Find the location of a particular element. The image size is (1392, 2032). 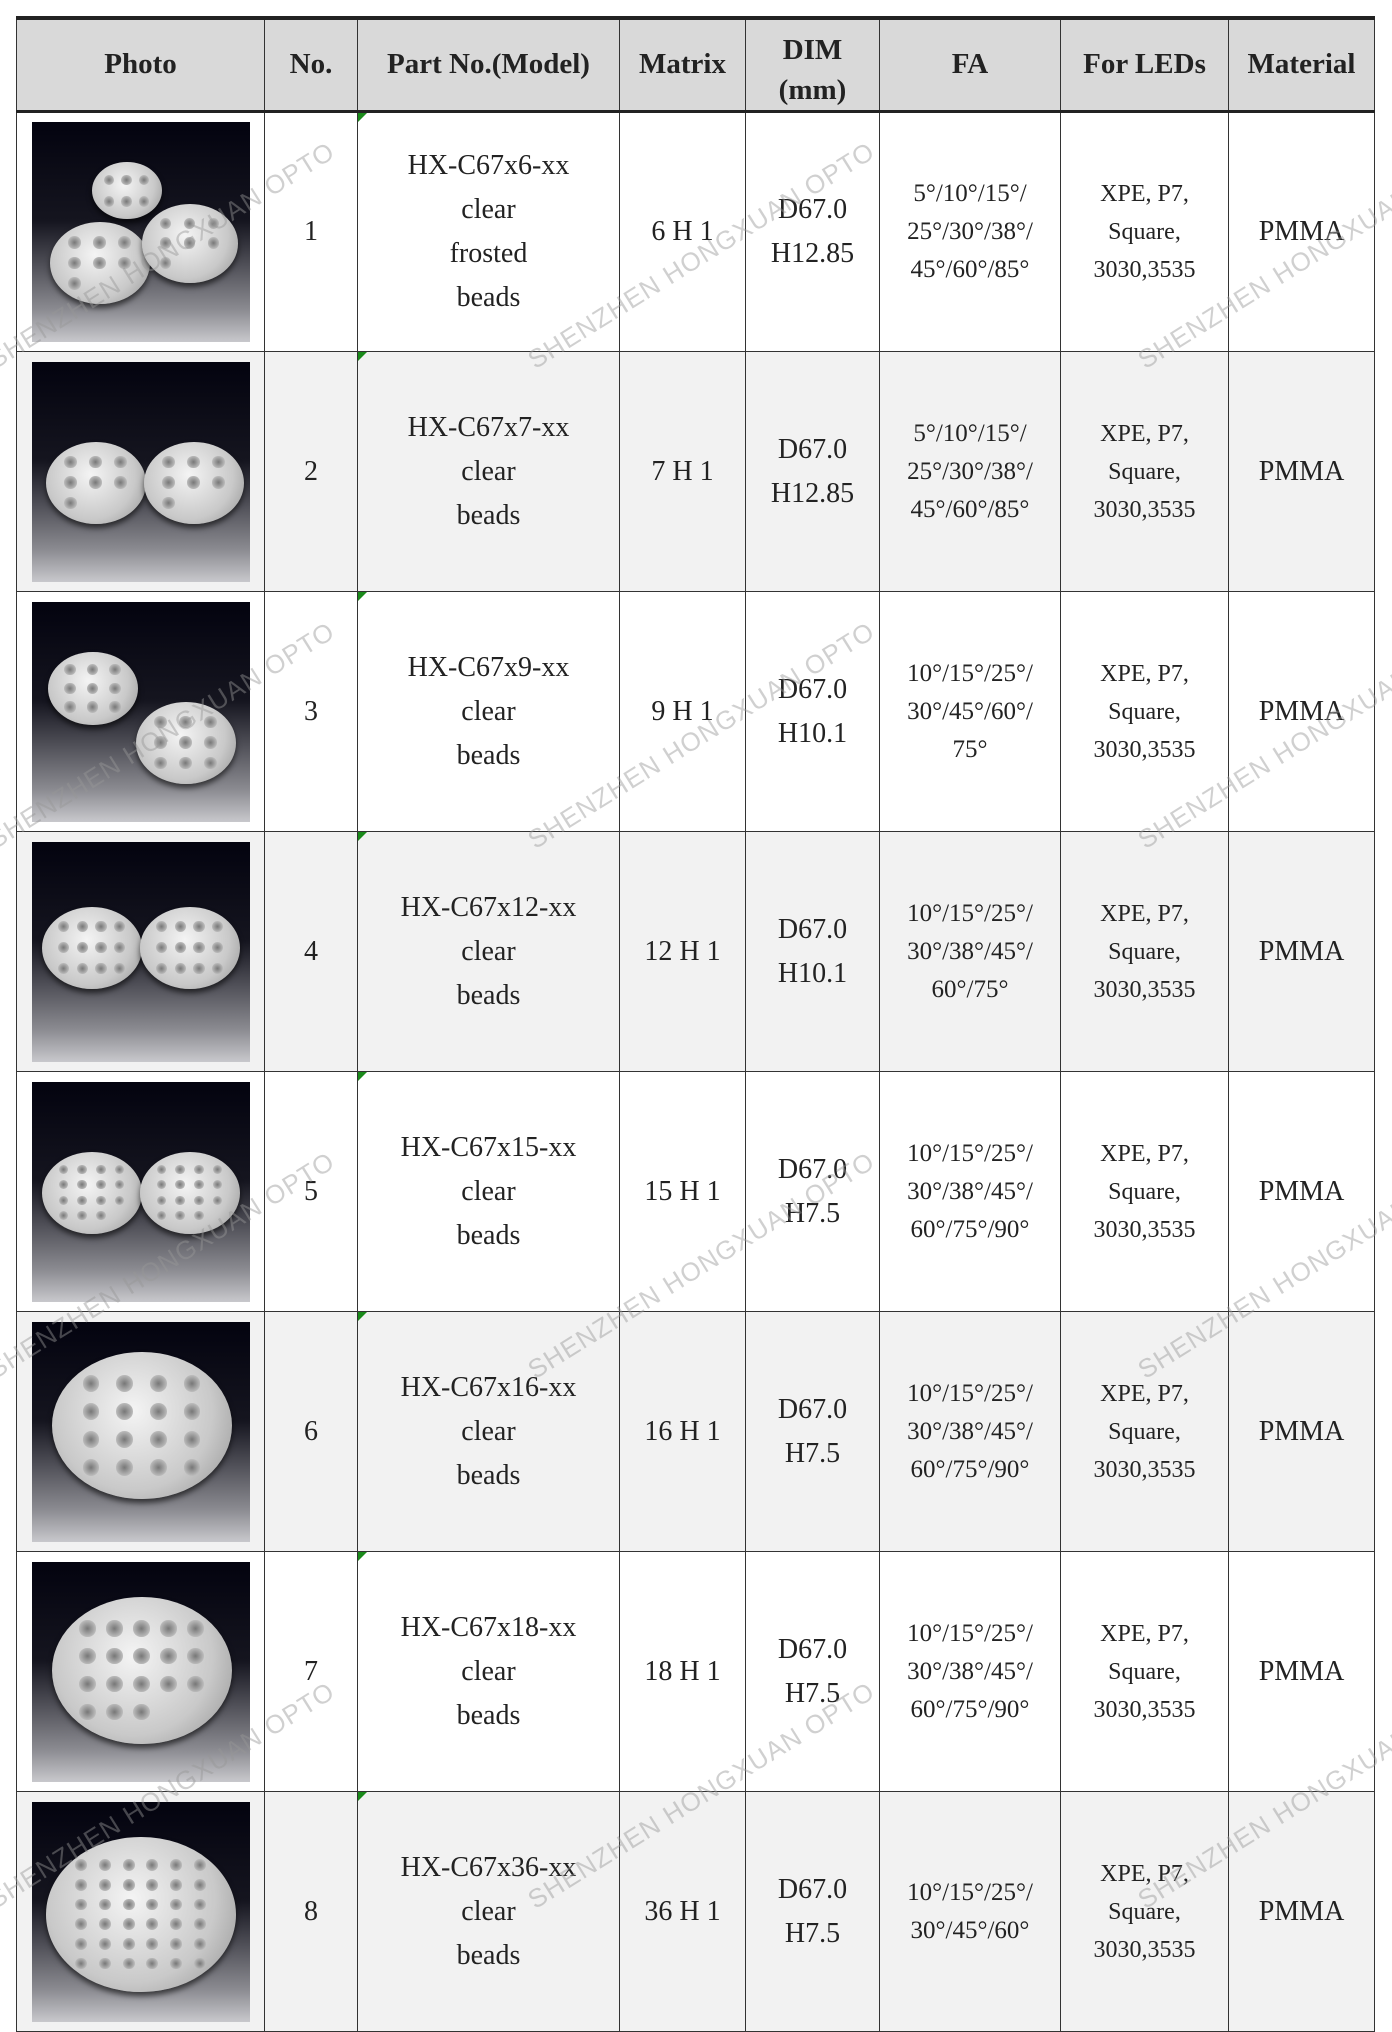

model-number: HX-C67x36-xx is located at coordinates (488, 1867).